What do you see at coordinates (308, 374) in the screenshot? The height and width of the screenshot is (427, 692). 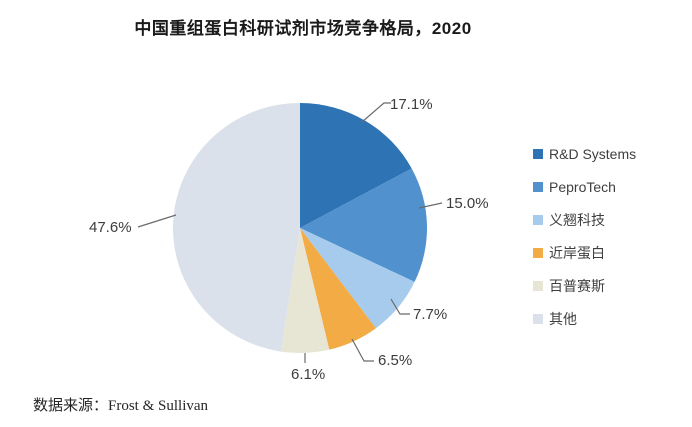 I see `data-label-bps: 6.1%` at bounding box center [308, 374].